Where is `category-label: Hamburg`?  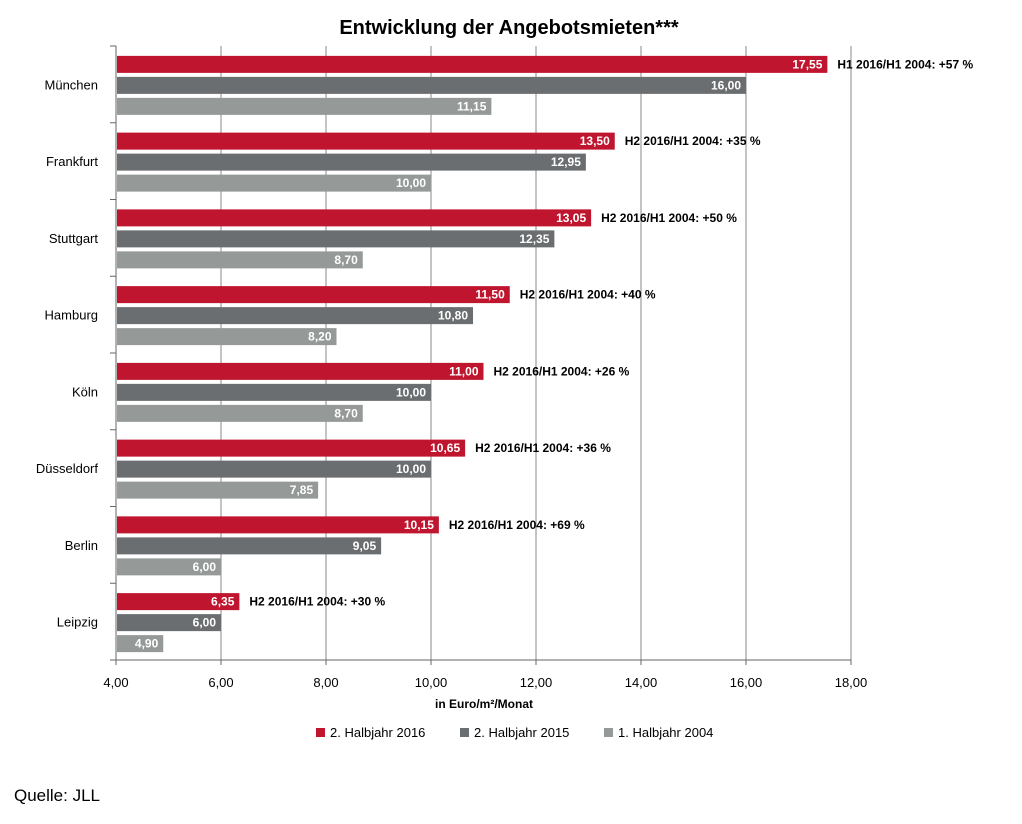 category-label: Hamburg is located at coordinates (71, 315).